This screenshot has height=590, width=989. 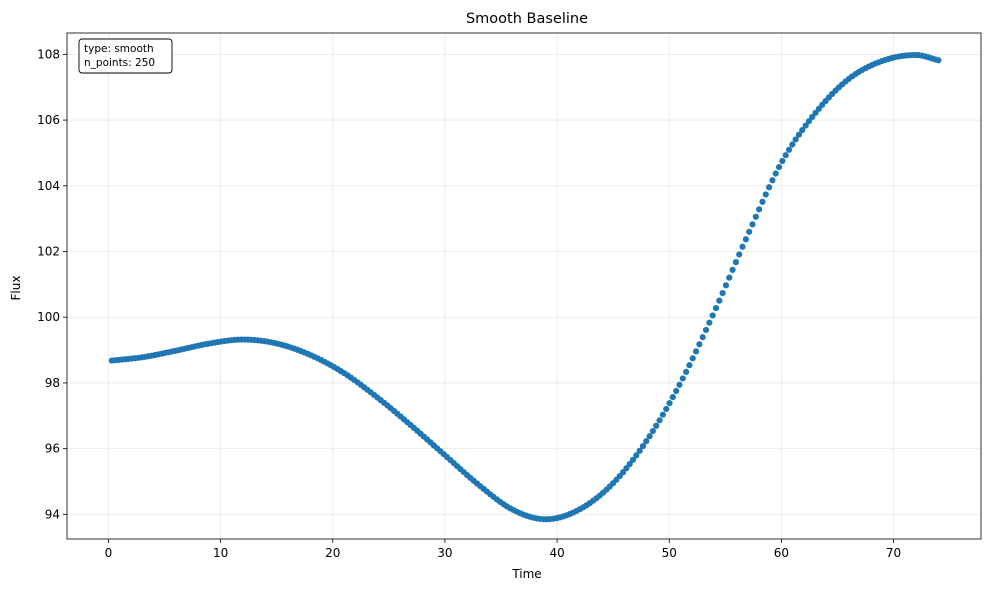 I want to click on y-tick-label: 94, so click(x=52, y=514).